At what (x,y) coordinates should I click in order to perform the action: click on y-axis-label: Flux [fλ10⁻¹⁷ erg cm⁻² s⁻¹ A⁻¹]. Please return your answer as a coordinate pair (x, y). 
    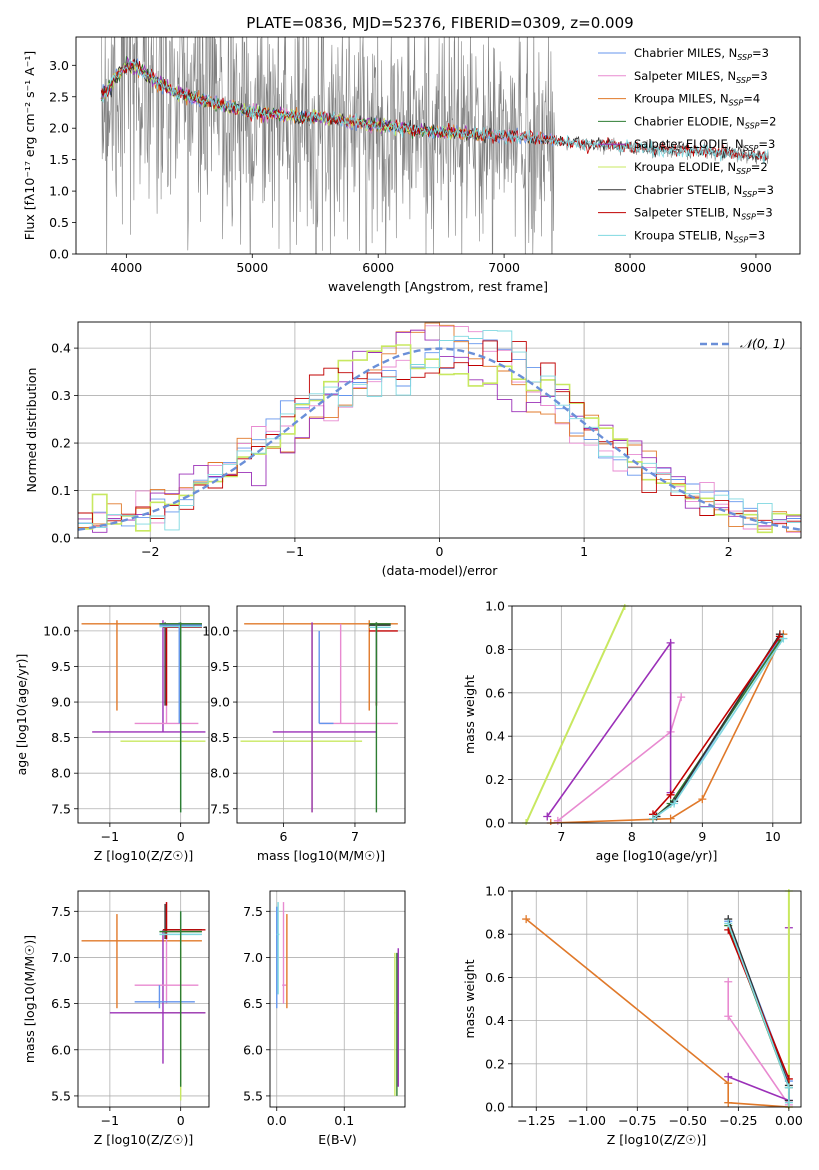
    Looking at the image, I should click on (29, 145).